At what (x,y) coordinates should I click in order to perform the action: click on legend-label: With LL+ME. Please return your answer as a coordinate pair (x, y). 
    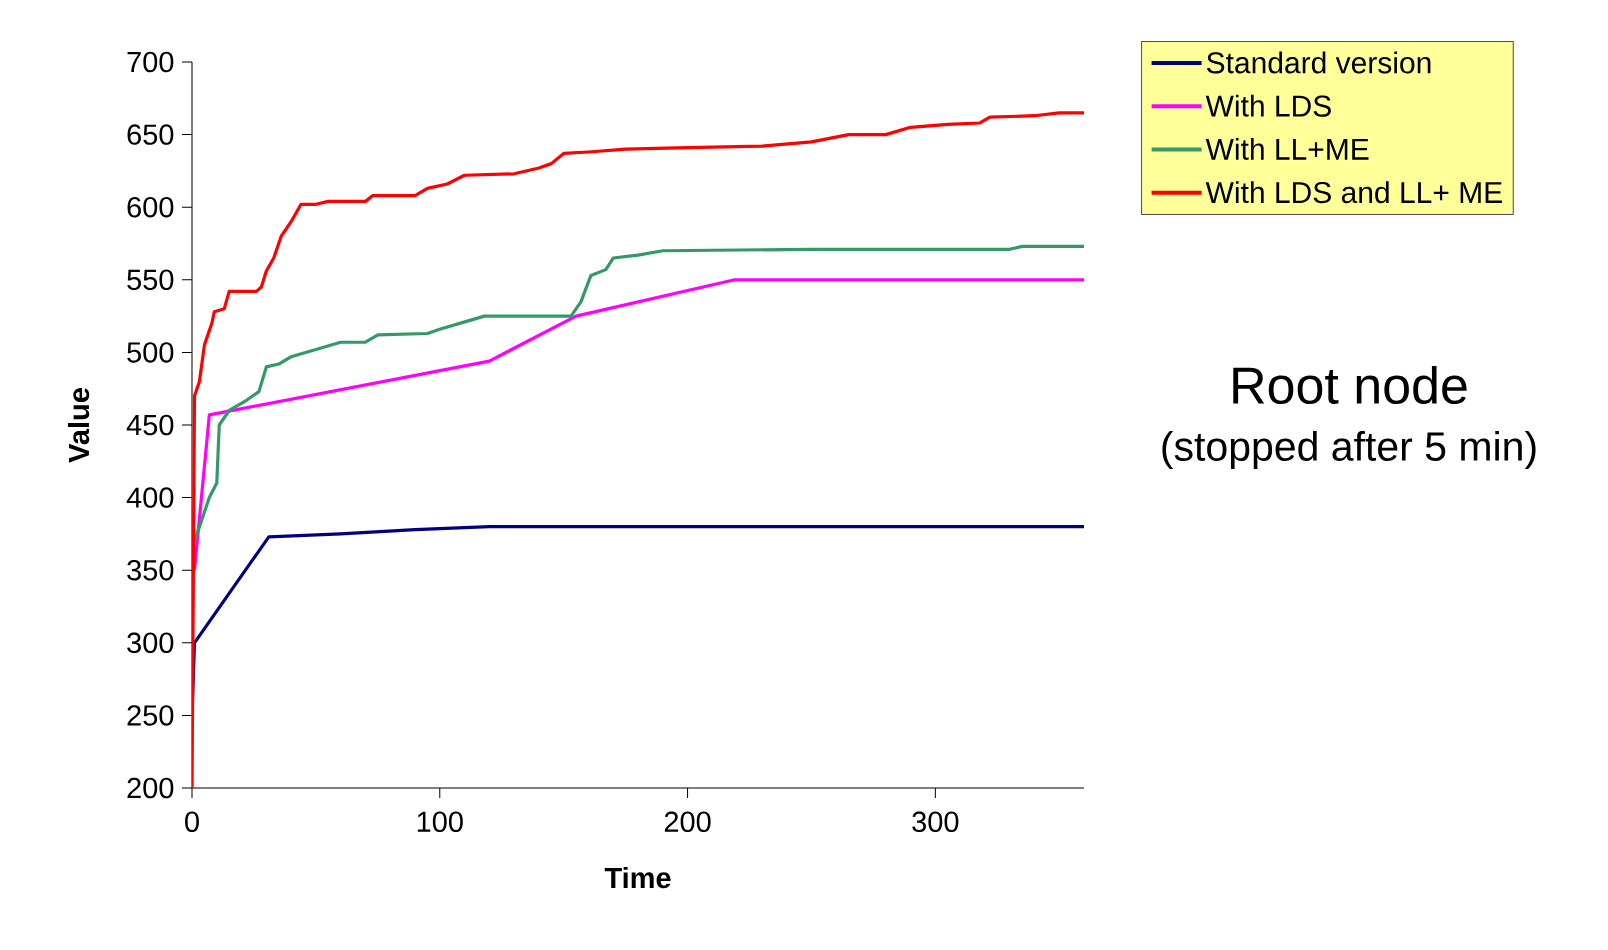
    Looking at the image, I should click on (1287, 148).